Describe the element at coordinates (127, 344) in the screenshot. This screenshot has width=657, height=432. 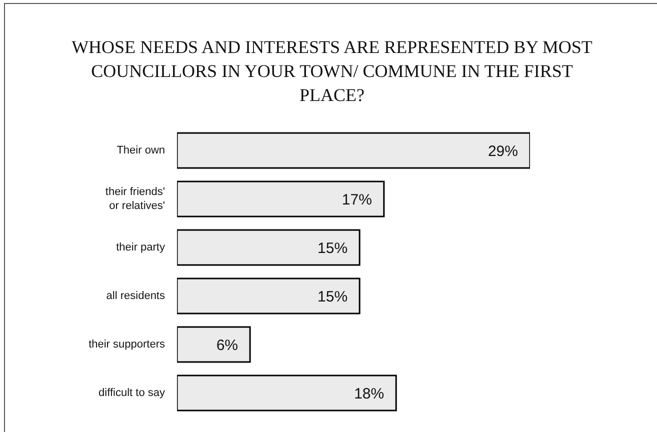
I see `y-tick-label: their supporters` at that location.